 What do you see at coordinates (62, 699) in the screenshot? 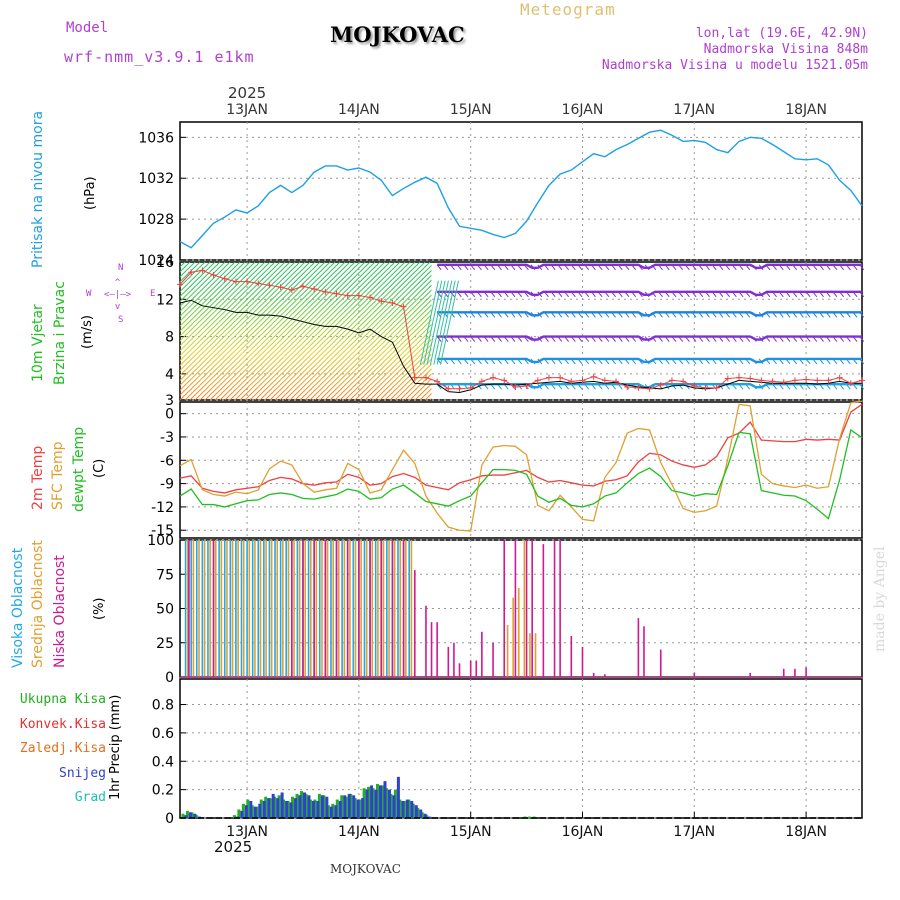
I see `legend-total-rain: Ukupna Kisa` at bounding box center [62, 699].